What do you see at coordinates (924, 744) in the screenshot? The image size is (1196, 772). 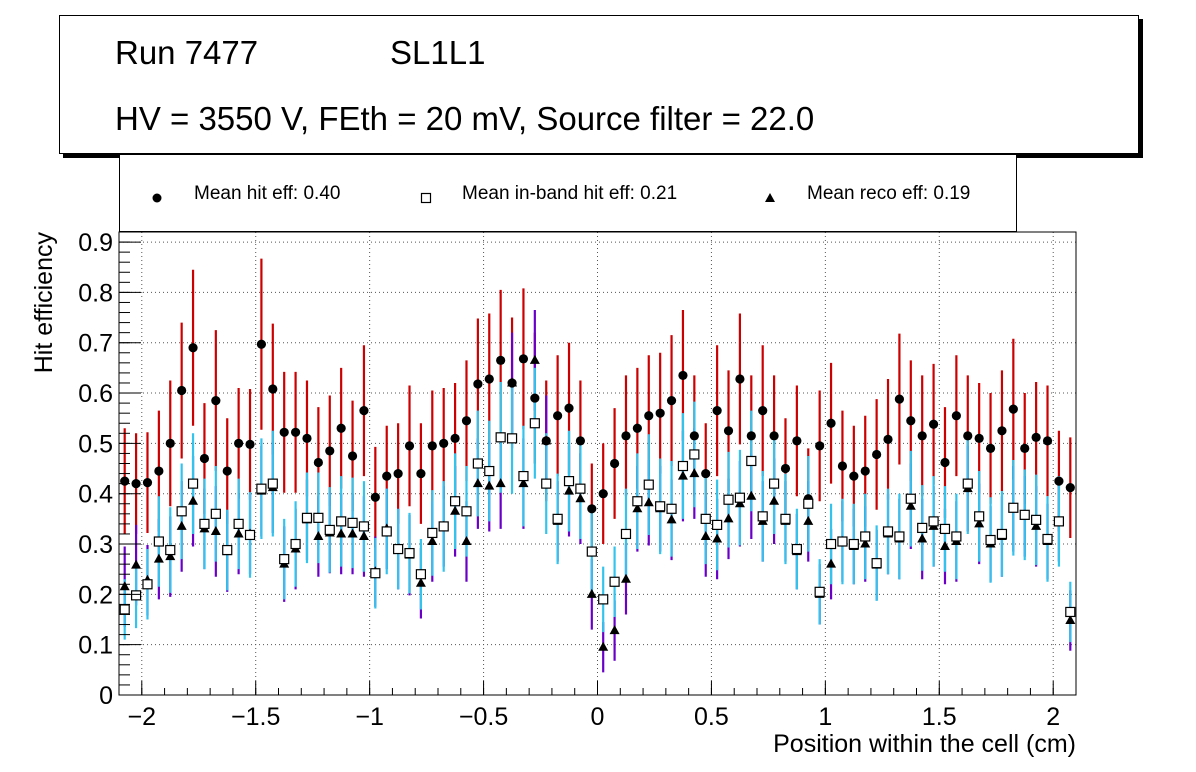 I see `x-axis-label: Position within the cell (cm)` at bounding box center [924, 744].